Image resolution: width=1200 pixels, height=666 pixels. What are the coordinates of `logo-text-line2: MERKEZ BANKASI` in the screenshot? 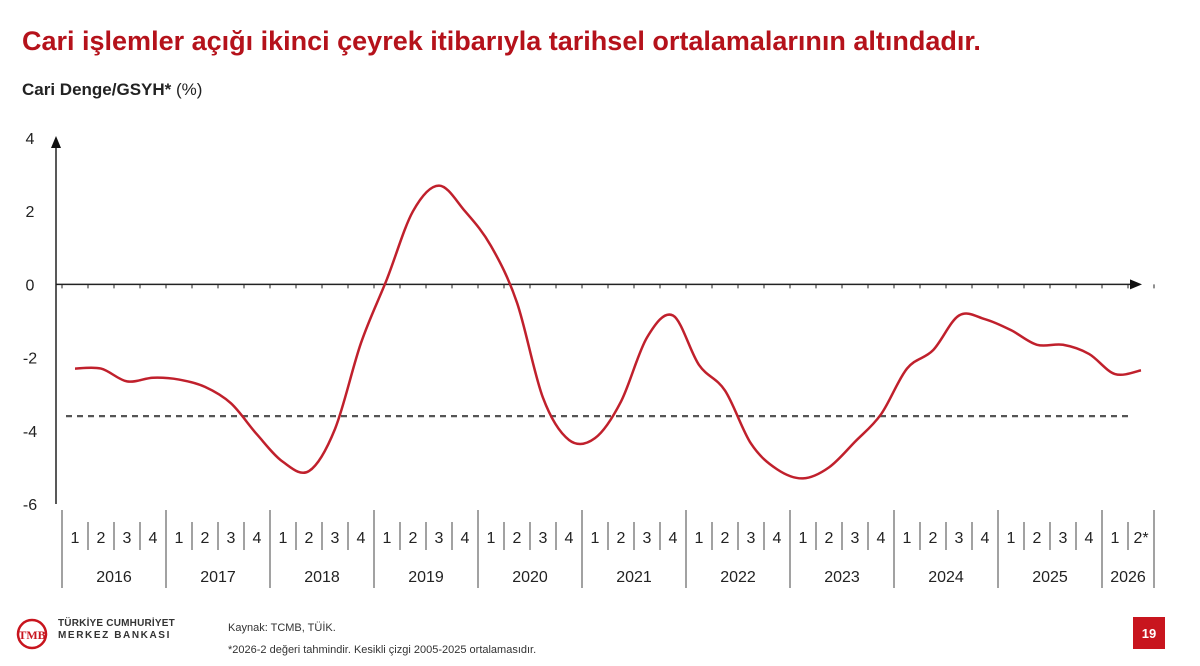 It's located at (114, 635).